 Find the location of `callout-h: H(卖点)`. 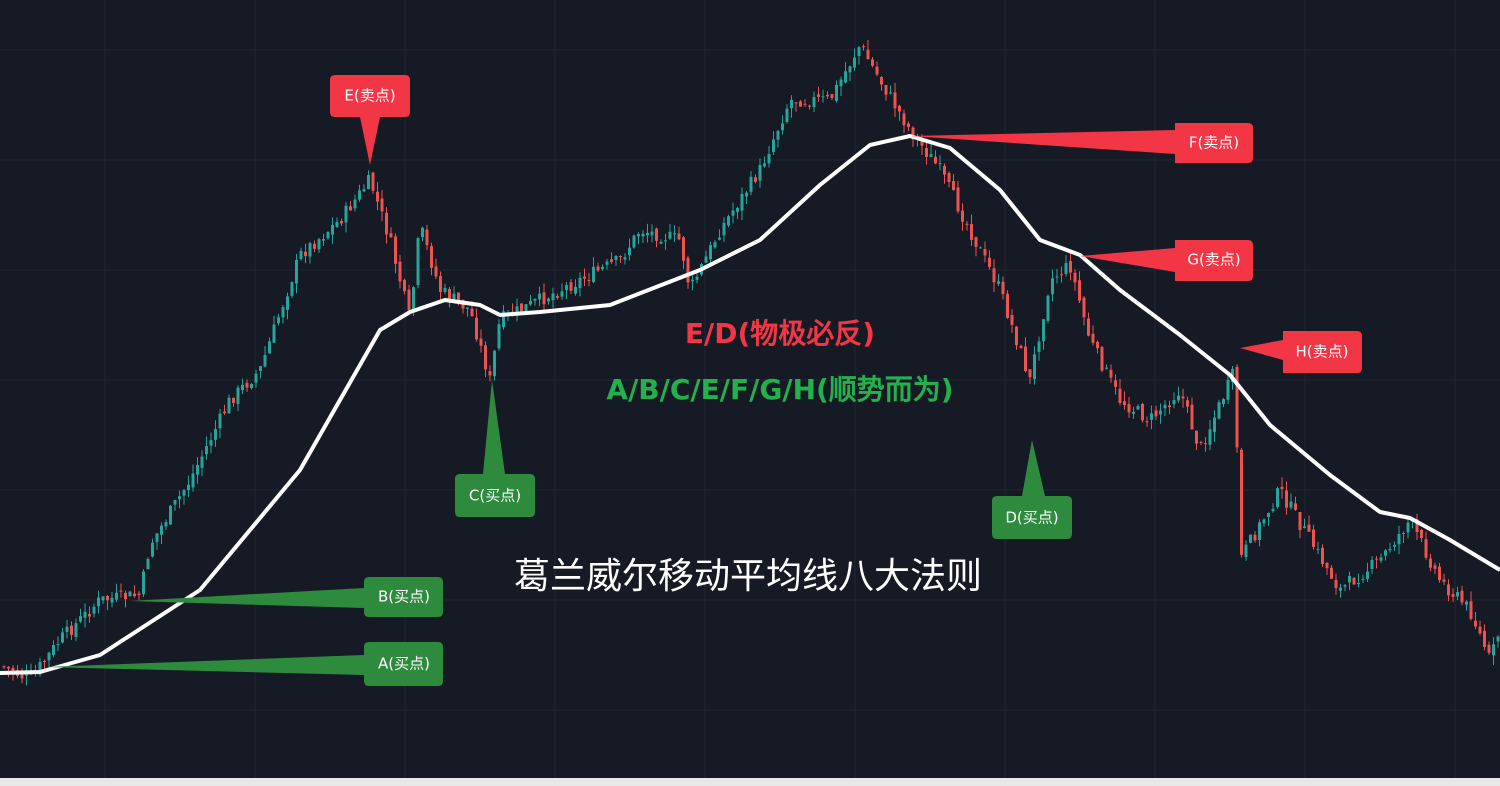

callout-h: H(卖点) is located at coordinates (1301, 352).